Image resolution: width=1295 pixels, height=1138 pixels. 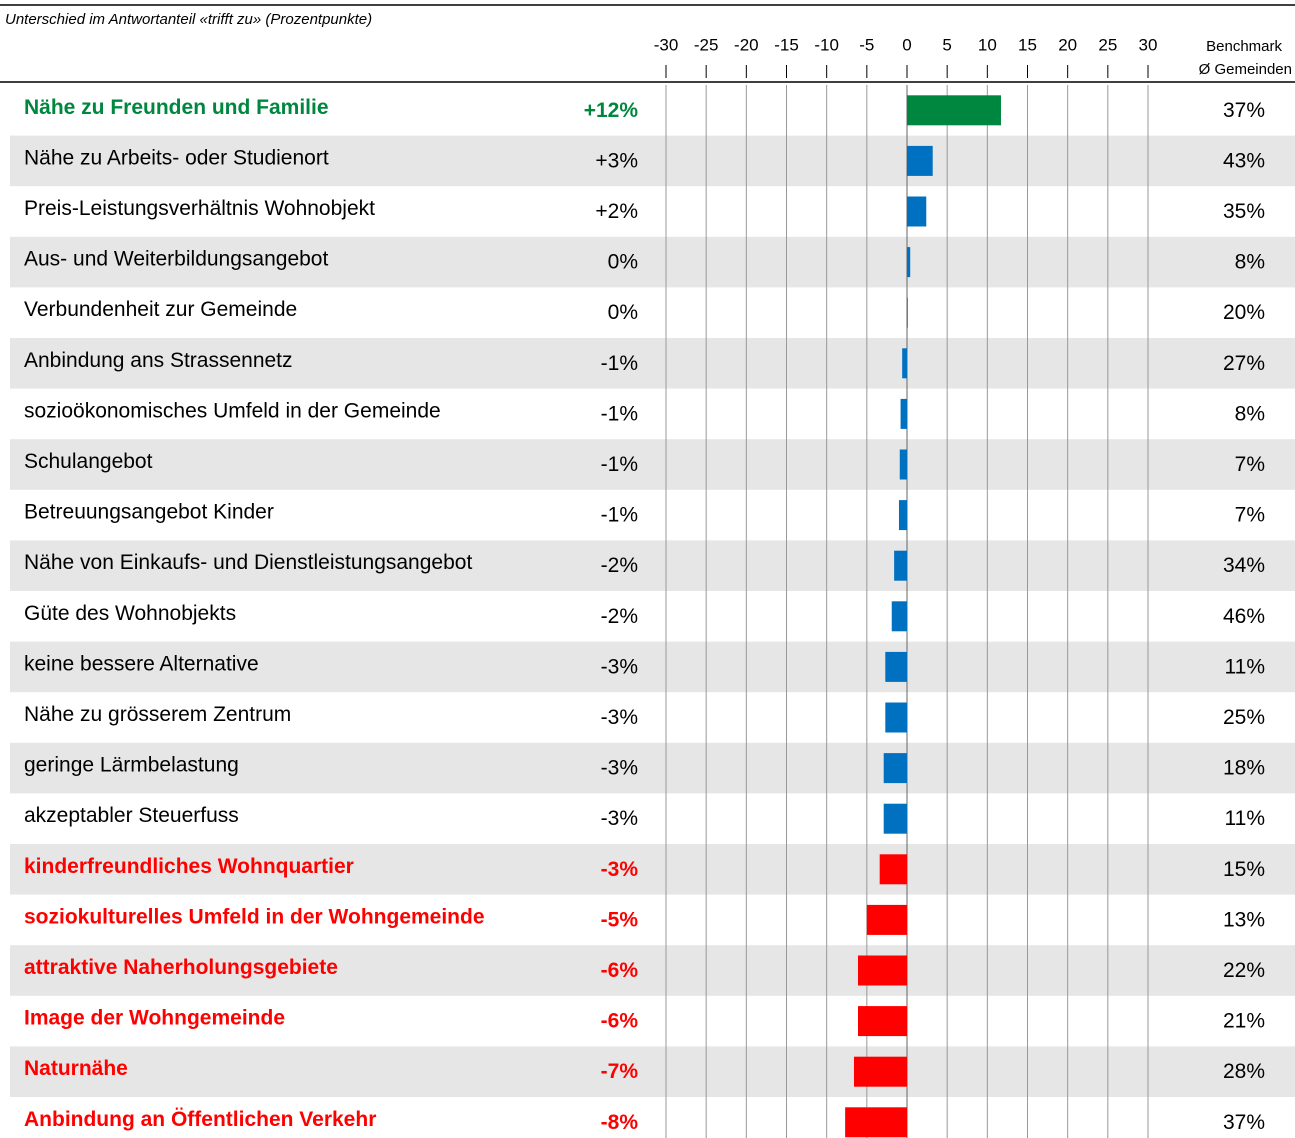 What do you see at coordinates (176, 259) in the screenshot?
I see `category-label: Aus- und Weiterbildungsangebot` at bounding box center [176, 259].